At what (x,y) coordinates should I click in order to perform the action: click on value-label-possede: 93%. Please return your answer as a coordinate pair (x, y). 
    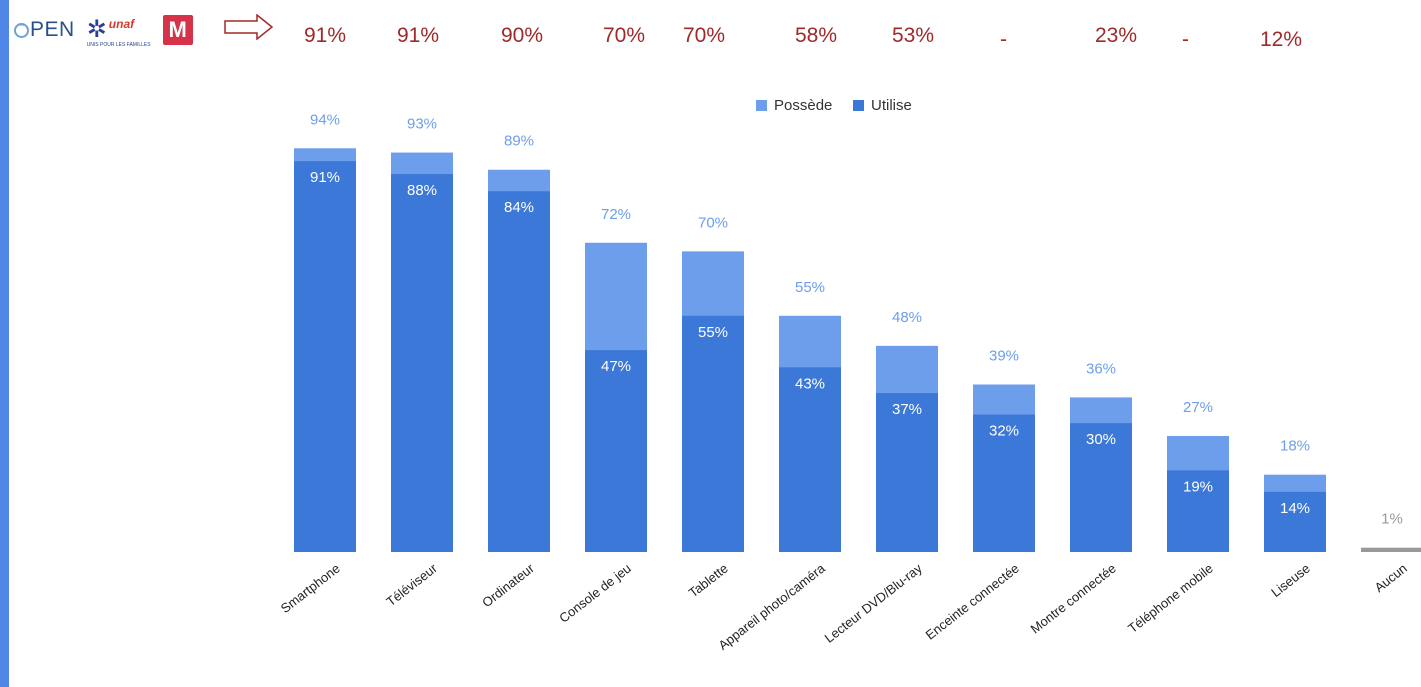
    Looking at the image, I should click on (422, 124).